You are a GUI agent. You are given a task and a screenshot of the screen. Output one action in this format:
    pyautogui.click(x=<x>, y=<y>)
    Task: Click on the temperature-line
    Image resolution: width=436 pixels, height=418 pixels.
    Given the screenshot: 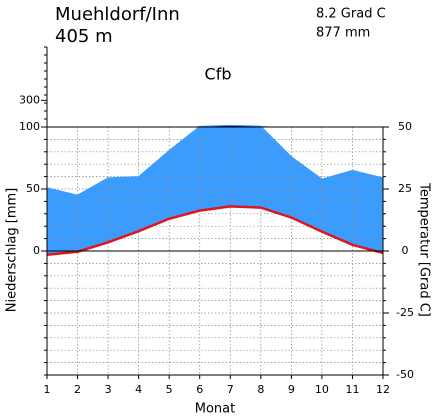 What is the action you would take?
    pyautogui.click(x=215, y=230)
    